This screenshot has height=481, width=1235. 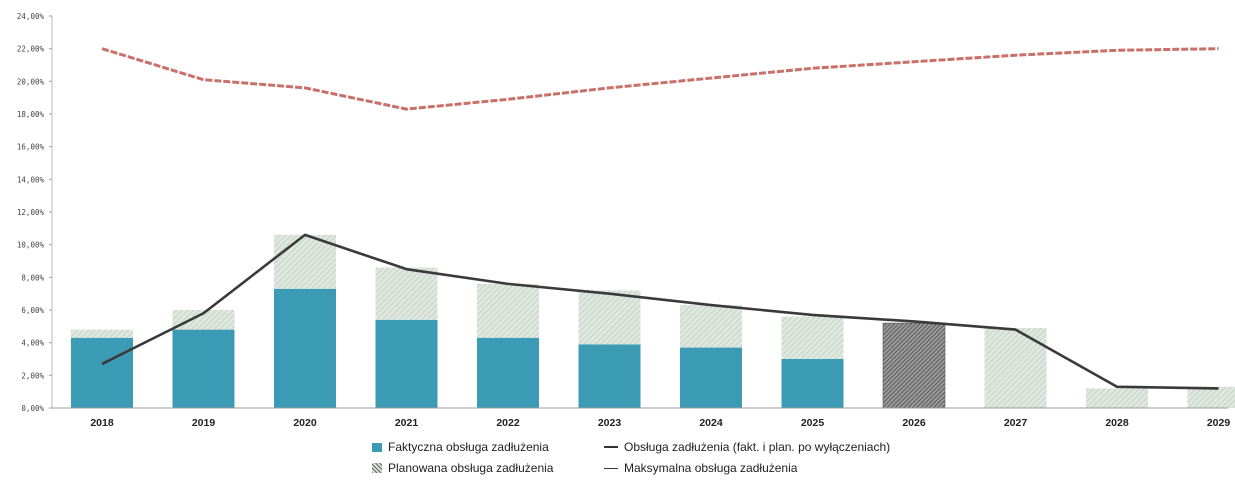 What do you see at coordinates (32, 310) in the screenshot?
I see `y-tick-label: 6,00%` at bounding box center [32, 310].